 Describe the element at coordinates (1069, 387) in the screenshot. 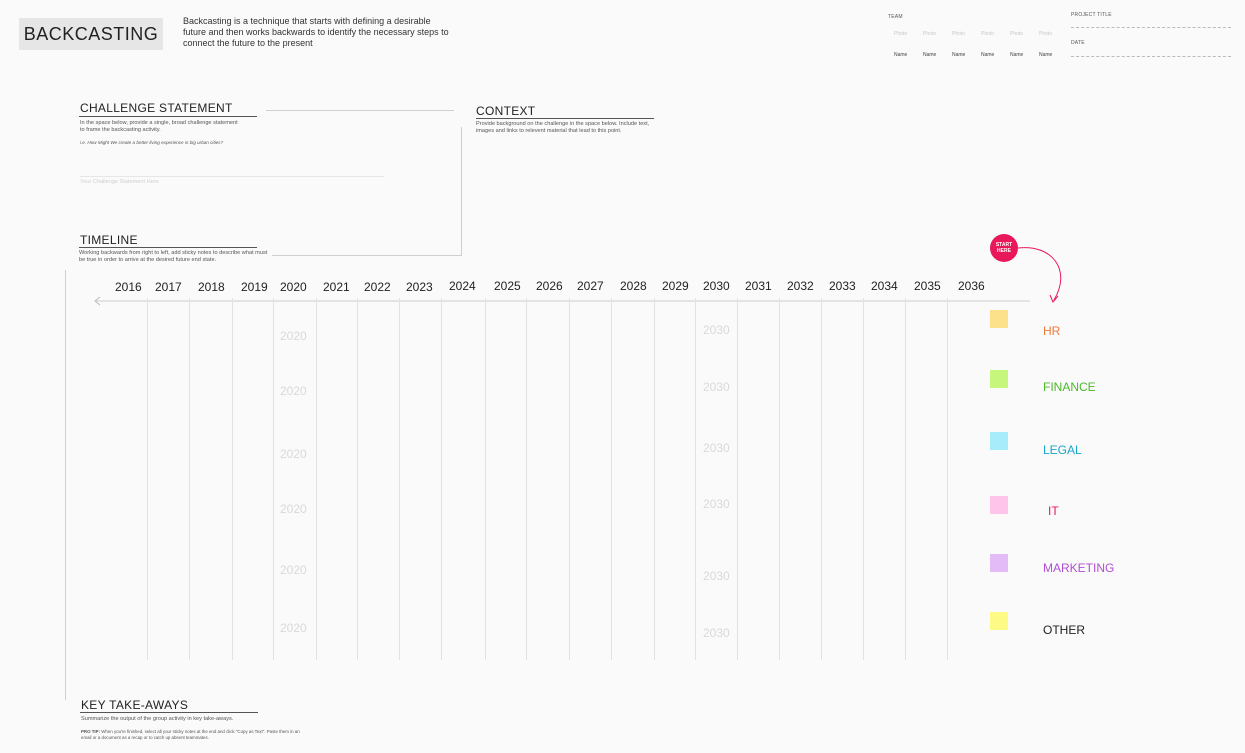

I see `dept-finance: FINANCE` at that location.